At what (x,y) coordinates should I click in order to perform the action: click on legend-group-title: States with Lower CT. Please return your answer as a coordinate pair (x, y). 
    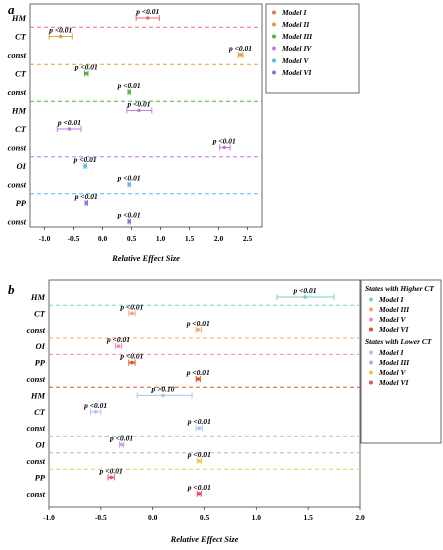
    Looking at the image, I should click on (398, 341).